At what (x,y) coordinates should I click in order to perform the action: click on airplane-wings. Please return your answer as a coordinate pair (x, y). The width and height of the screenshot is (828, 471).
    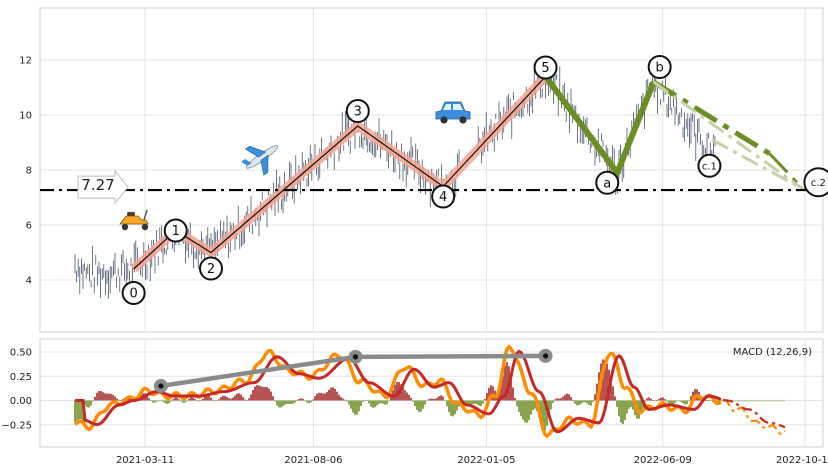
    Looking at the image, I should click on (256, 160).